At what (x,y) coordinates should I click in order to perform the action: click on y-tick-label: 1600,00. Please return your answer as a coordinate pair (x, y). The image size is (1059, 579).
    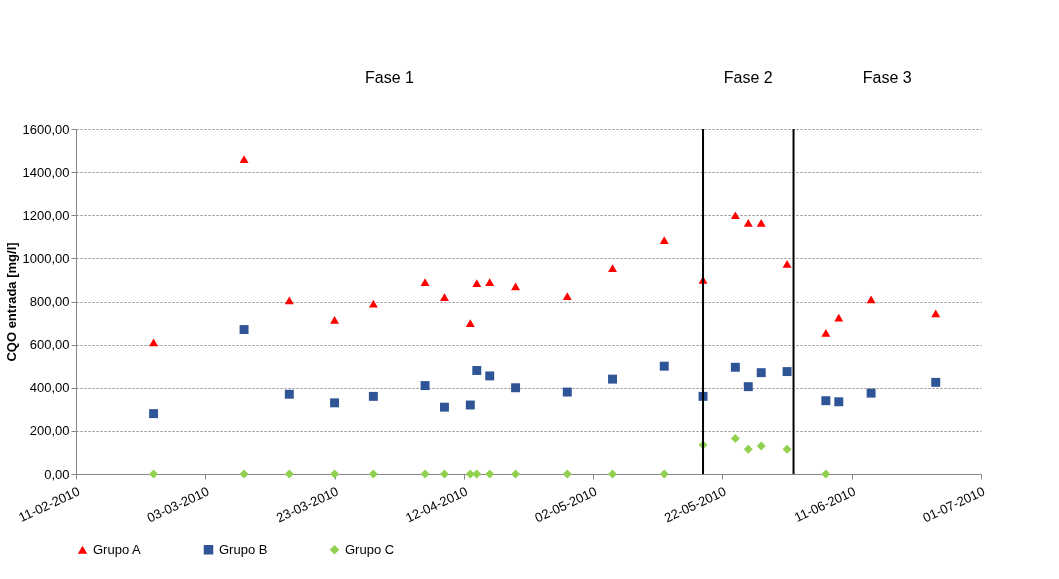
    Looking at the image, I should click on (46, 129).